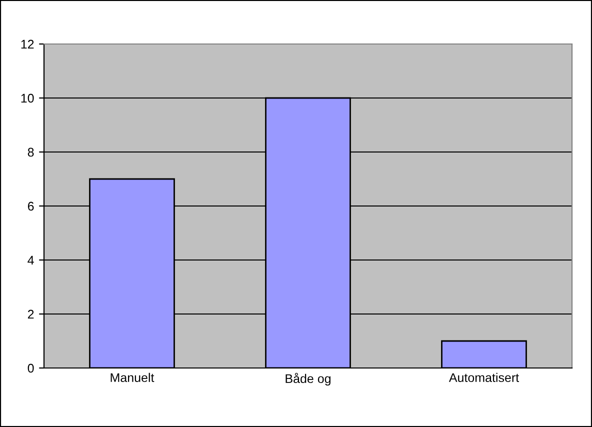  Describe the element at coordinates (27, 98) in the screenshot. I see `y-tick-label: 10` at that location.